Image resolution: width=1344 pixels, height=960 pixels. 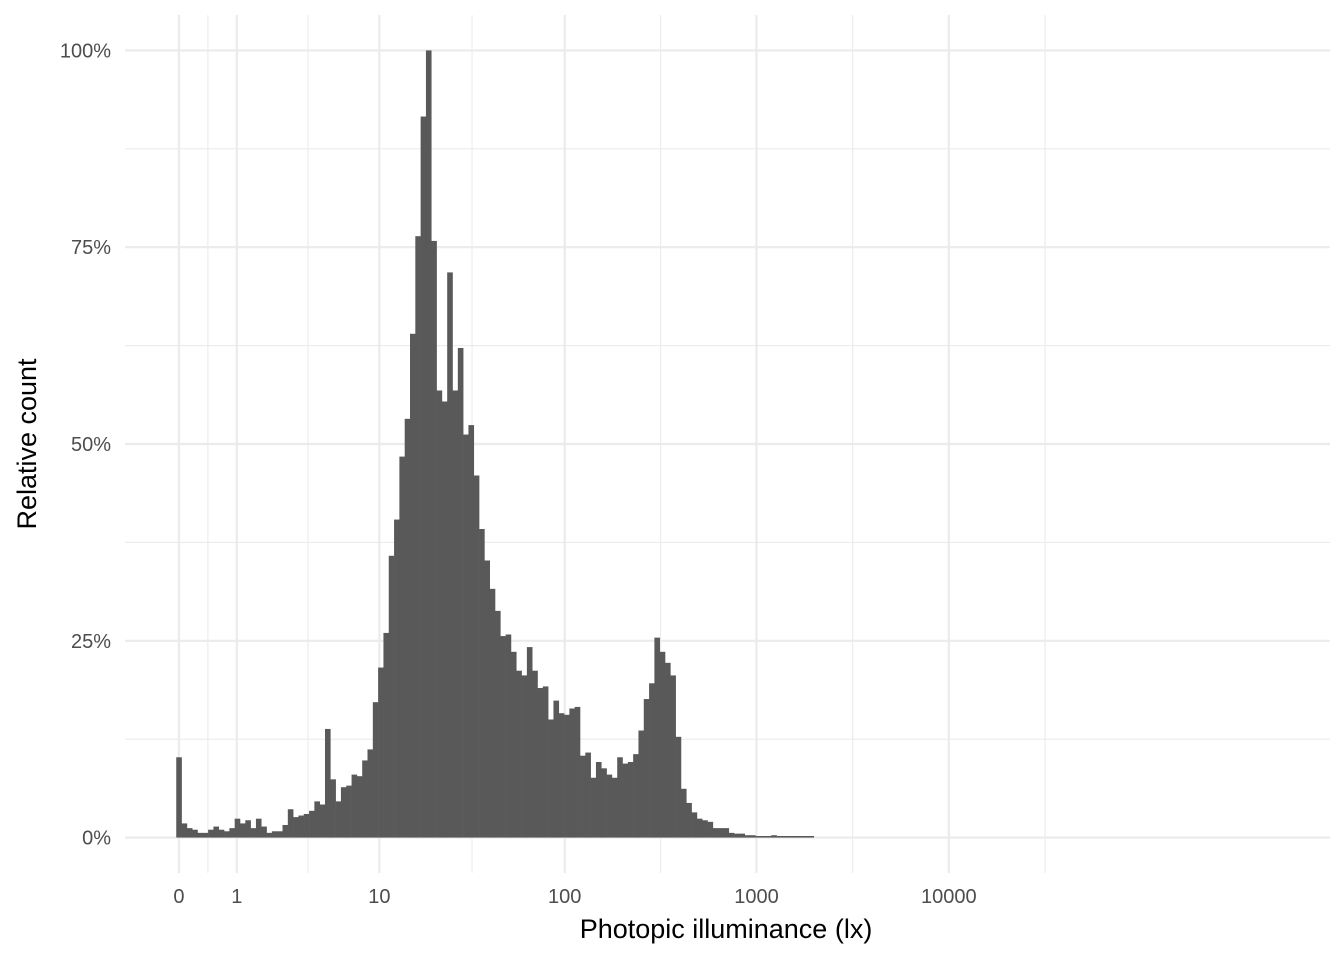 I want to click on x-tick-label: 10000, so click(x=949, y=897).